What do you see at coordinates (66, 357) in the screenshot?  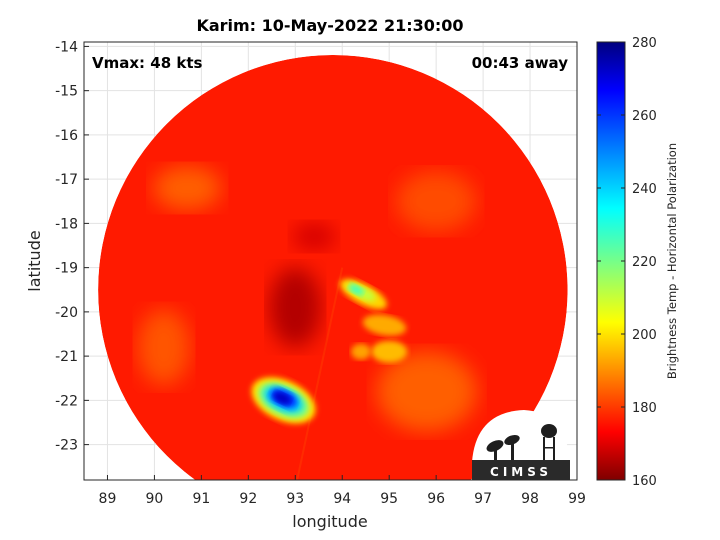 I see `y-tick-label: -21` at bounding box center [66, 357].